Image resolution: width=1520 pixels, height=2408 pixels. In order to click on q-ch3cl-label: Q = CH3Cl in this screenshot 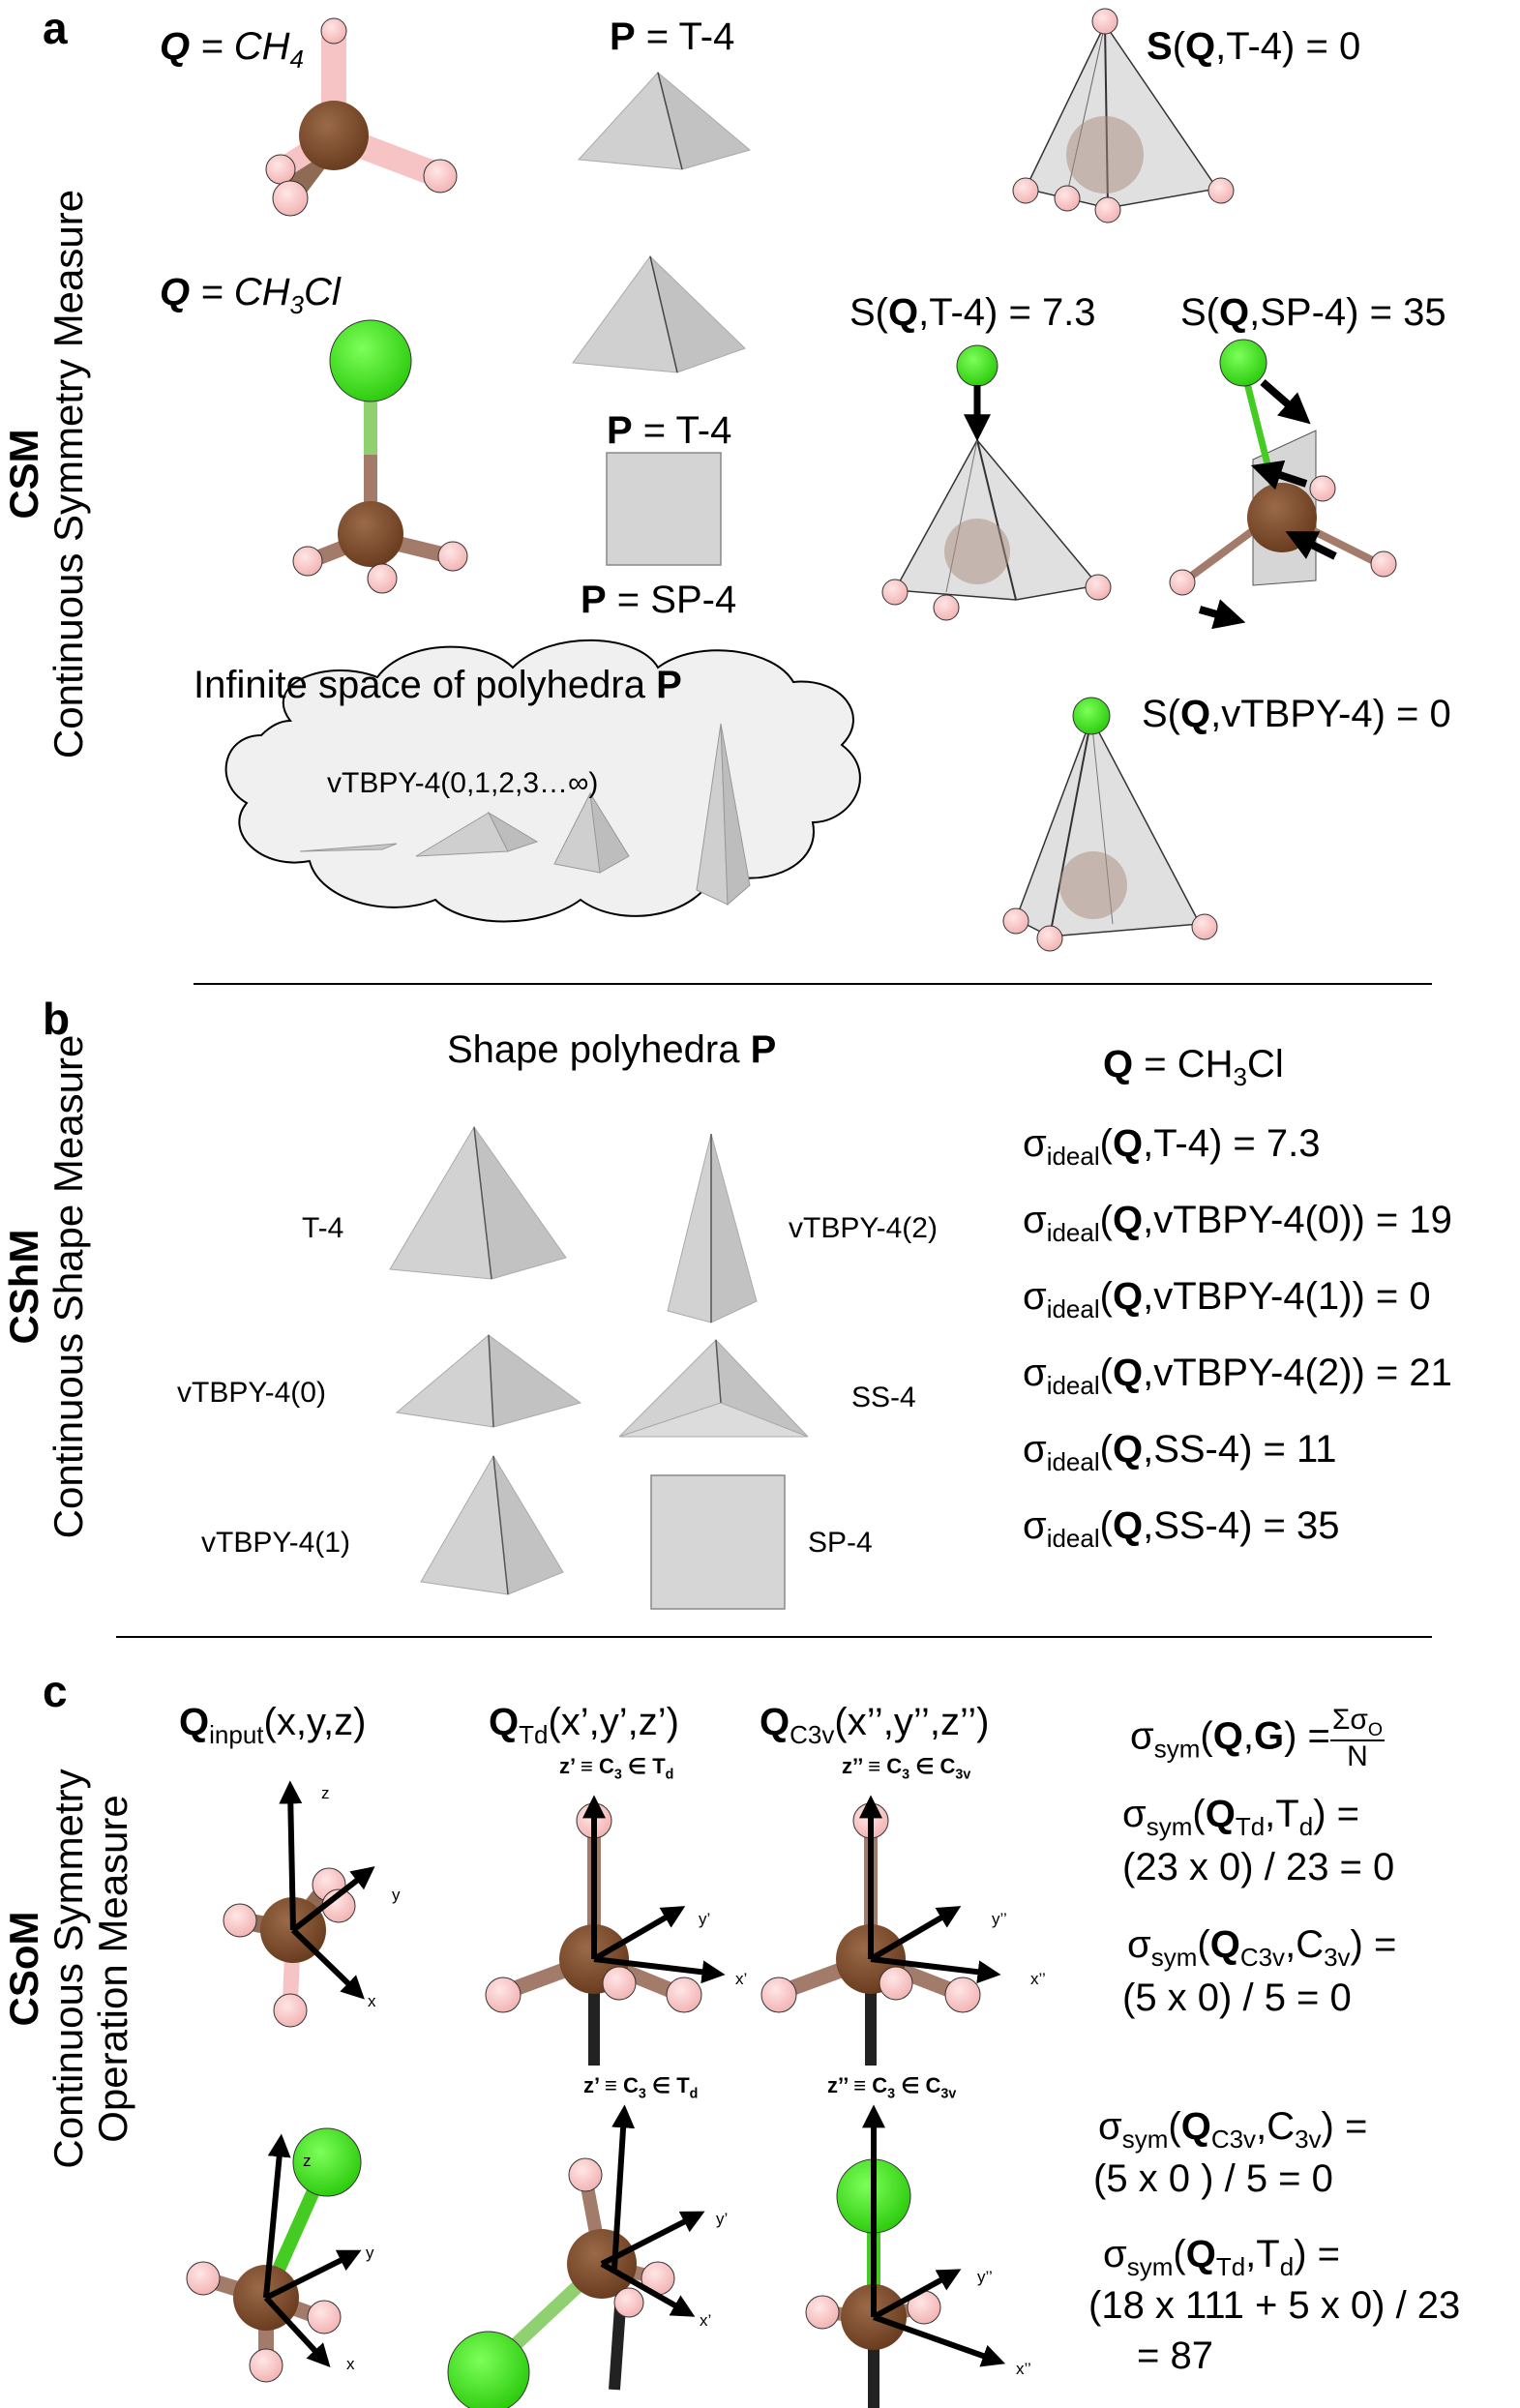, I will do `click(1193, 1067)`.